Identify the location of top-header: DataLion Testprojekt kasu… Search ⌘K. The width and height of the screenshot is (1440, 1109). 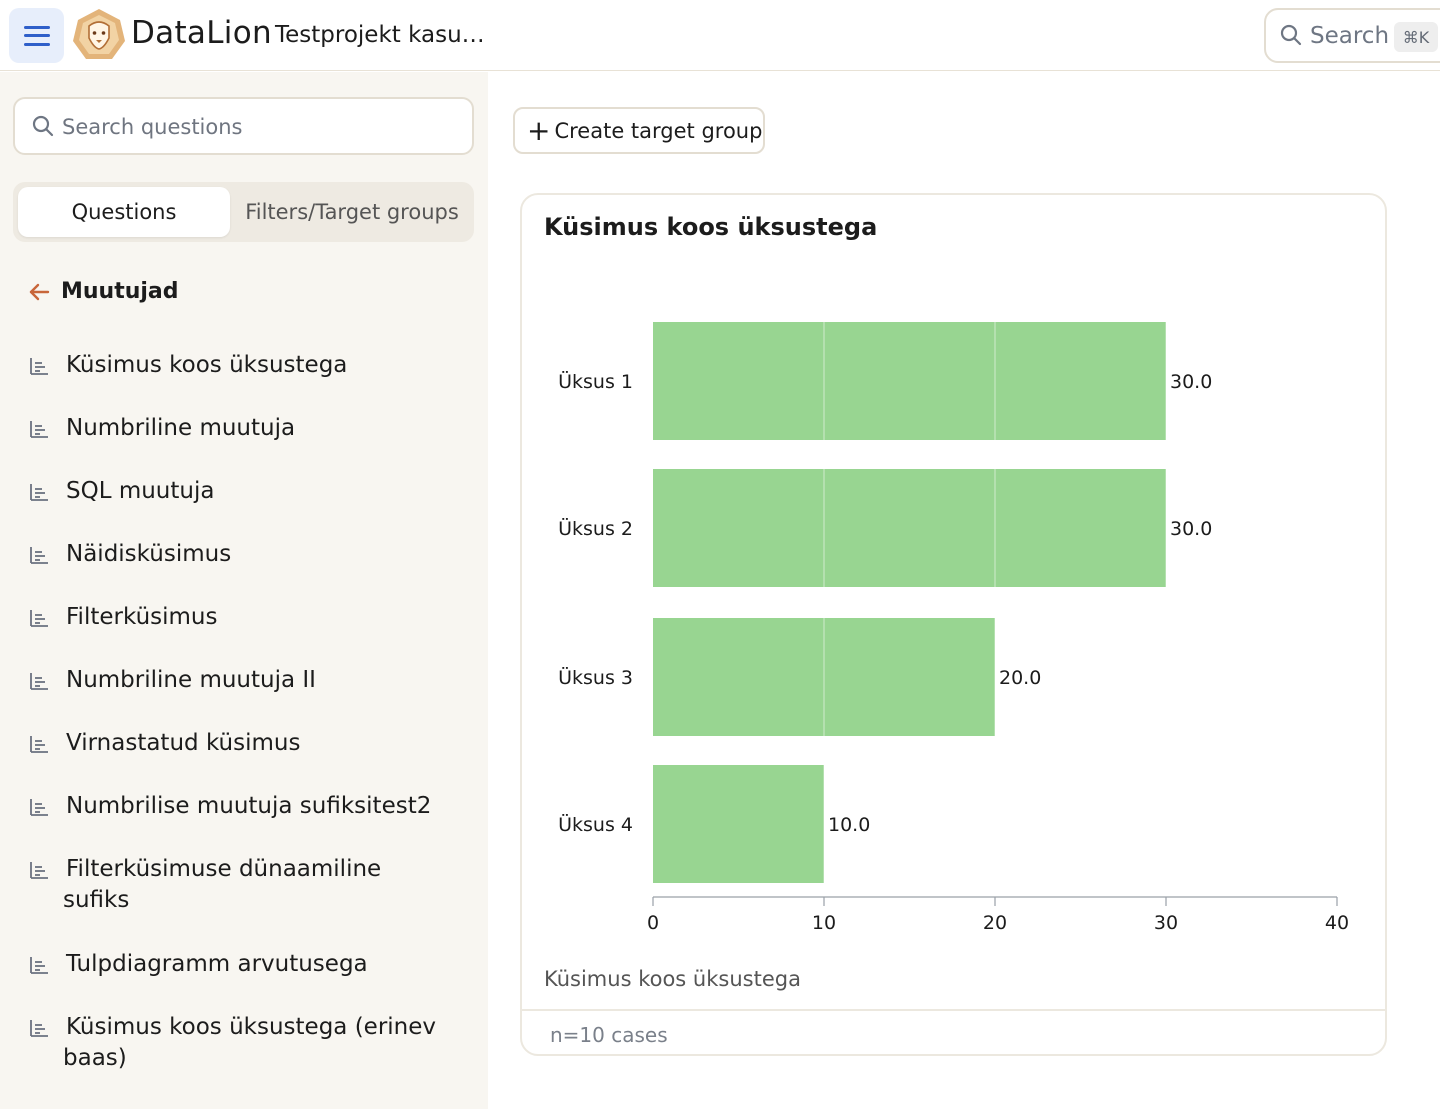
(720, 35).